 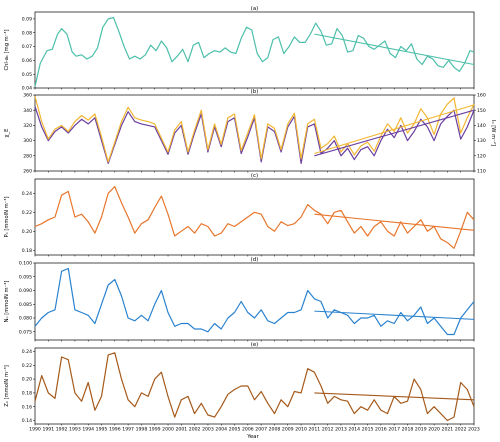 I want to click on y-tick-label: 0.100, so click(x=25, y=264).